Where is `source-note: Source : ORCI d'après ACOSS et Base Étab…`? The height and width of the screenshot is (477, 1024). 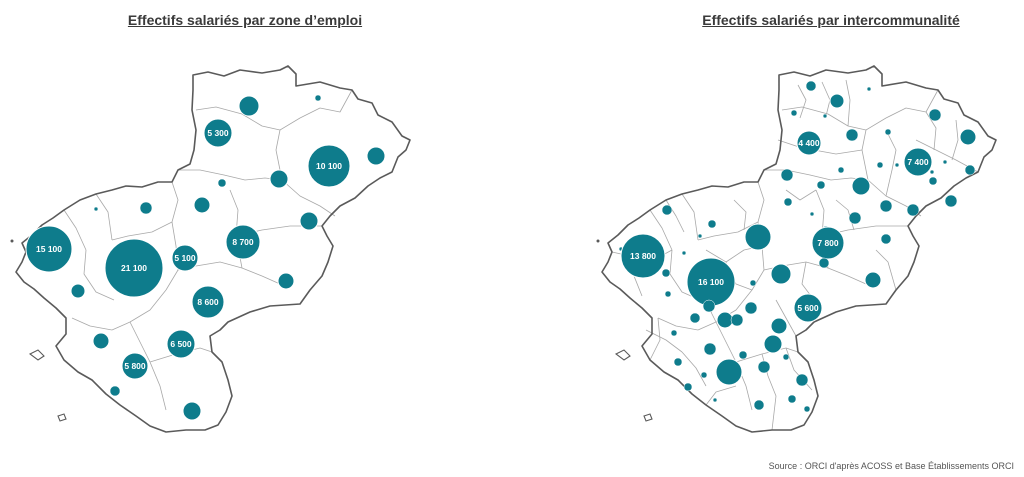 source-note: Source : ORCI d'après ACOSS et Base Étab… is located at coordinates (891, 466).